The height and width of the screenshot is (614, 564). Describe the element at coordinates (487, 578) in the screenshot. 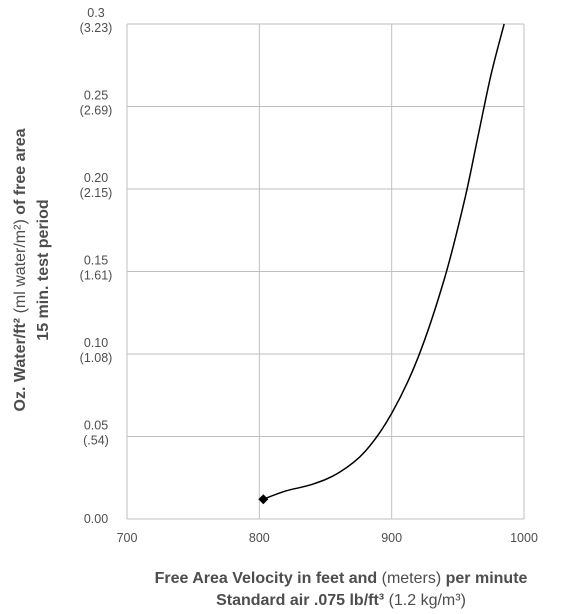

I see `x-axis-title-part-c: per minute` at that location.